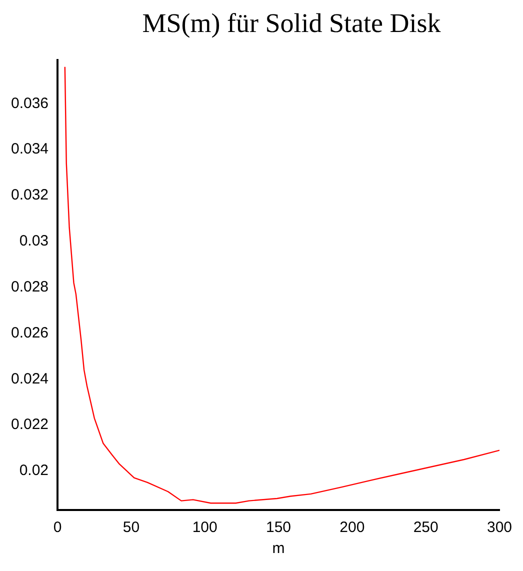 The width and height of the screenshot is (523, 571). What do you see at coordinates (425, 527) in the screenshot?
I see `x-tick-label: 250` at bounding box center [425, 527].